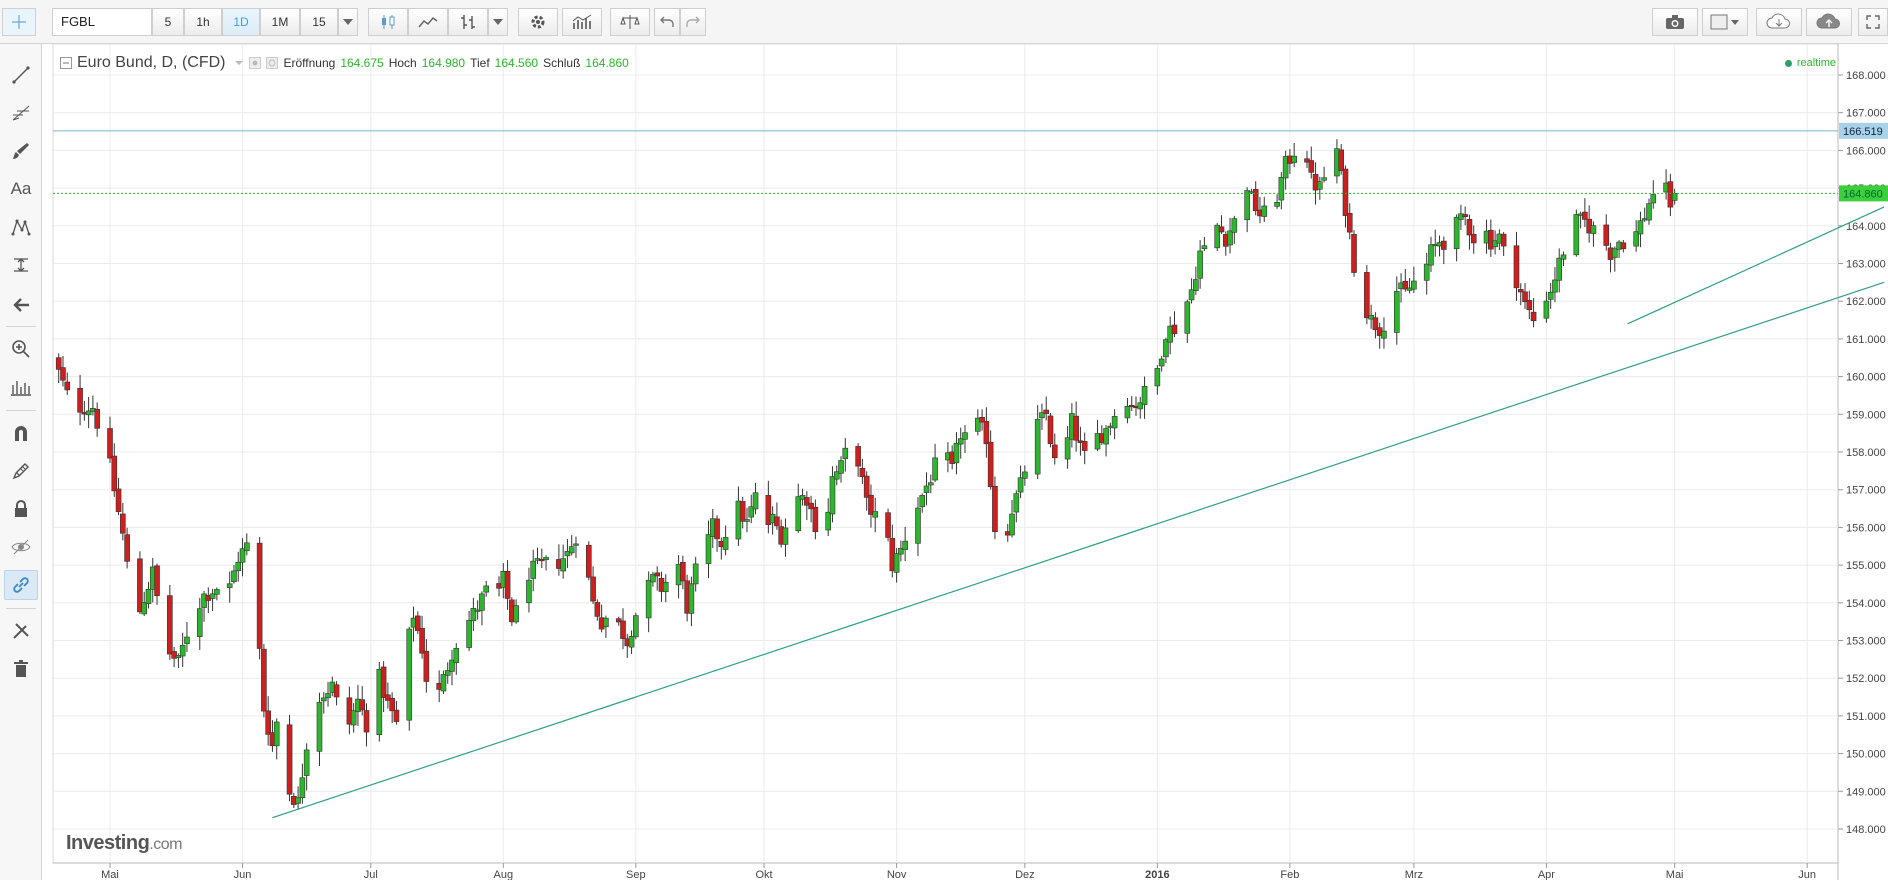 Image resolution: width=1888 pixels, height=880 pixels. Describe the element at coordinates (388, 22) in the screenshot. I see `candles-button` at that location.